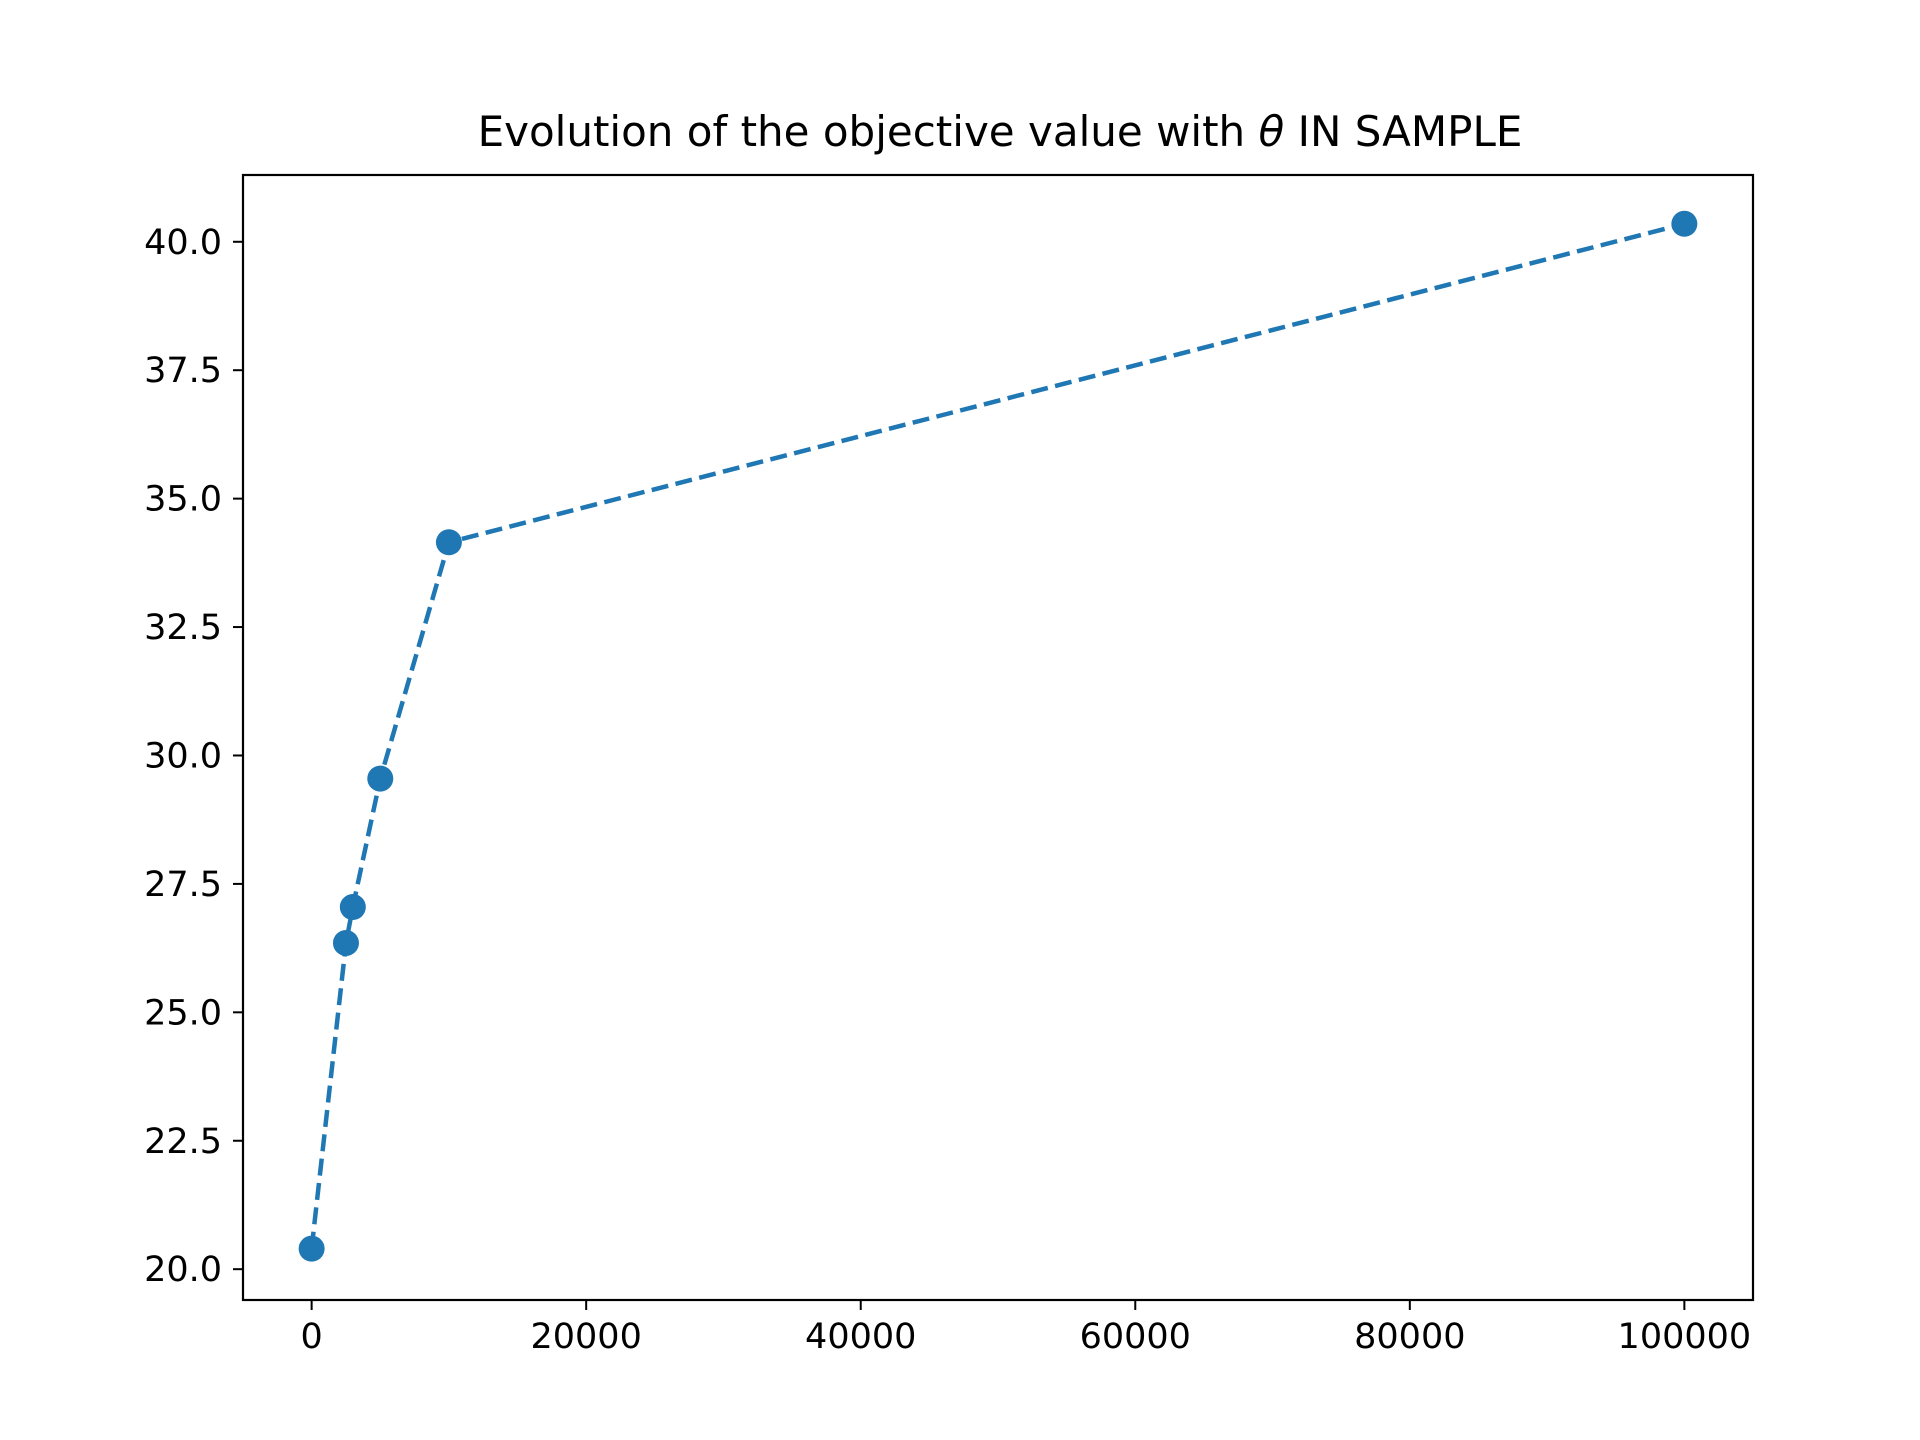  What do you see at coordinates (586, 1337) in the screenshot?
I see `x-tick-label: 20000` at bounding box center [586, 1337].